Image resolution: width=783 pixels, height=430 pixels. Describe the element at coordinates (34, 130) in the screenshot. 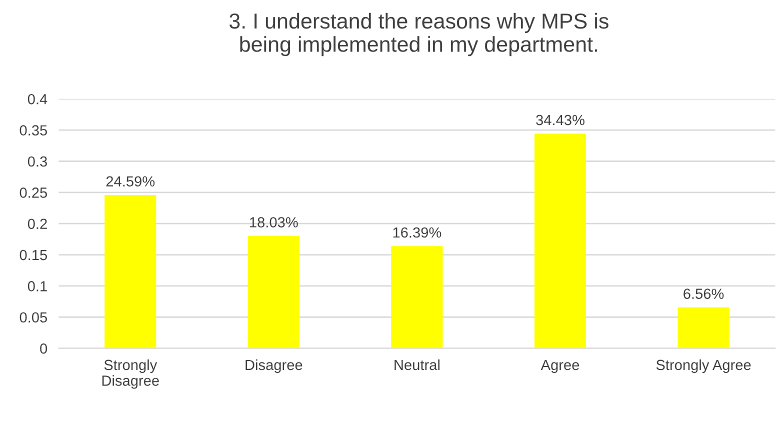

I see `y-tick-label: 0.35` at that location.